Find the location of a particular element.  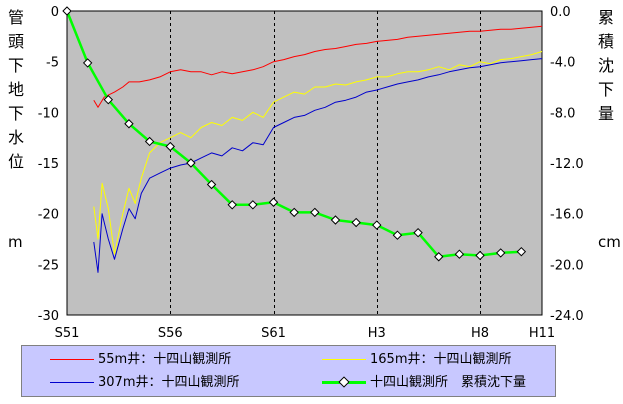

x-tick-label: S56 is located at coordinates (170, 333).